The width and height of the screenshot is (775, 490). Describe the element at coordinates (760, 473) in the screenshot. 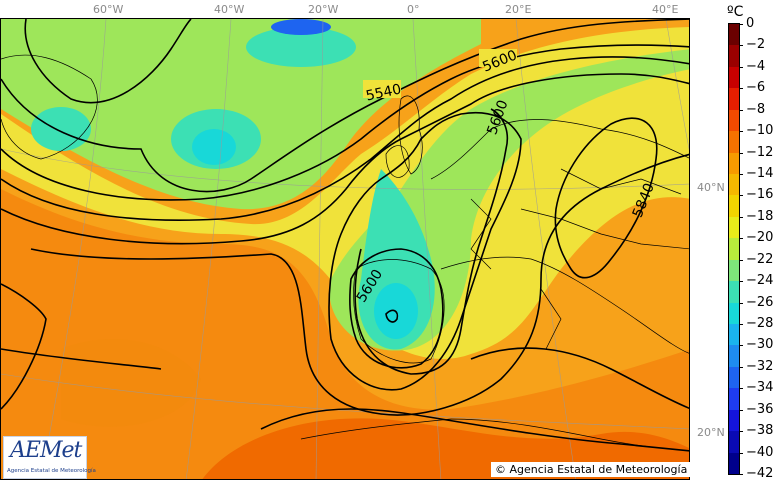

I see `colorbar-tick-label: −42` at that location.